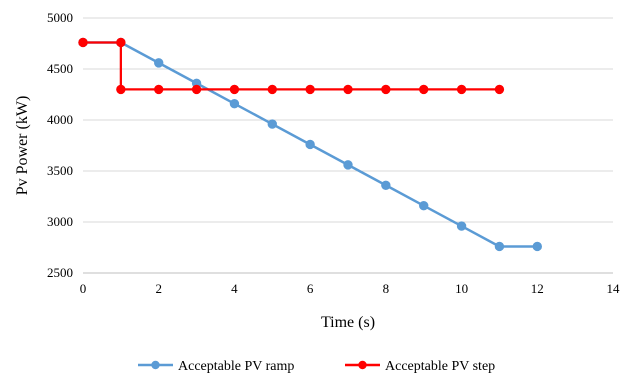 Image resolution: width=626 pixels, height=376 pixels. Describe the element at coordinates (60, 68) in the screenshot. I see `y-tick-label: 4500` at that location.